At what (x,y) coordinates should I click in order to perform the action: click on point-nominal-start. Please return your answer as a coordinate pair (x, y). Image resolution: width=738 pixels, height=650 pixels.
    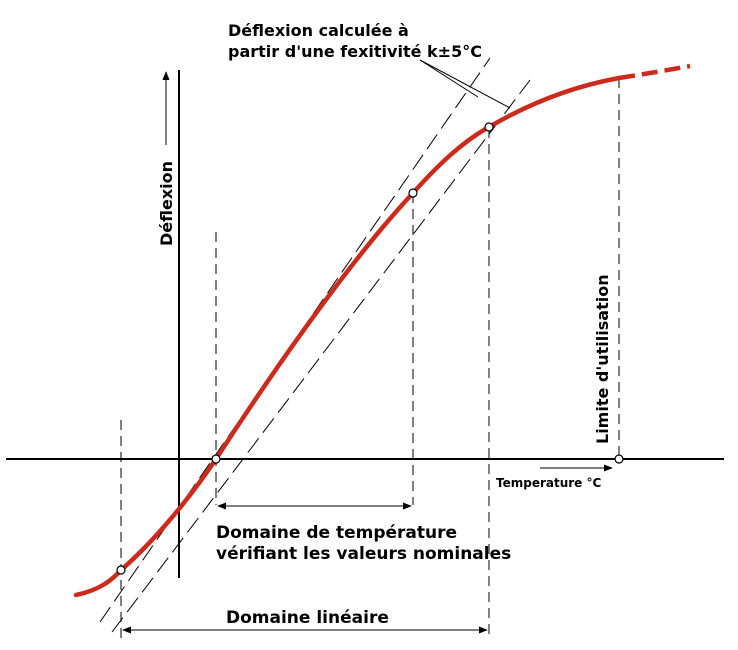
    Looking at the image, I should click on (216, 459).